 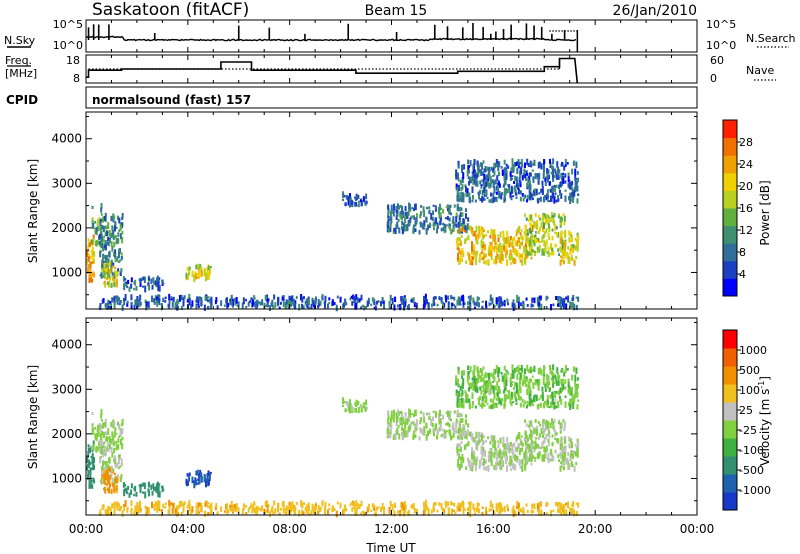 What do you see at coordinates (655, 11) in the screenshot?
I see `date-label: 26/Jan/2010` at bounding box center [655, 11].